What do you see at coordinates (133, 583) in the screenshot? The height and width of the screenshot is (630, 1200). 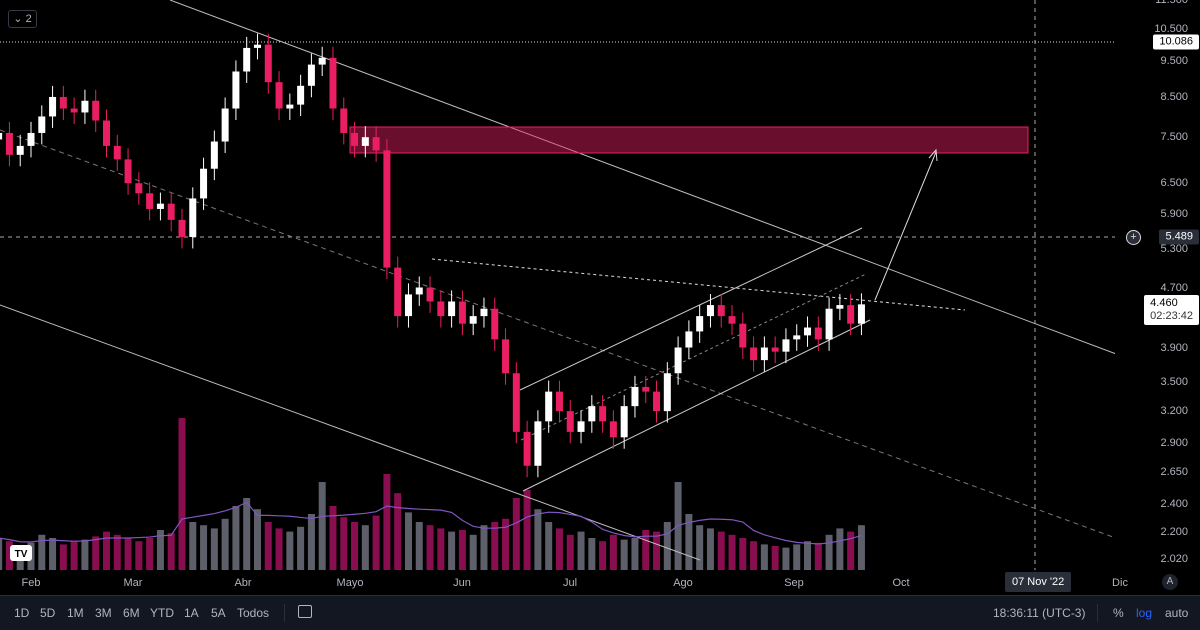 I see `time-tick-label: Mar` at bounding box center [133, 583].